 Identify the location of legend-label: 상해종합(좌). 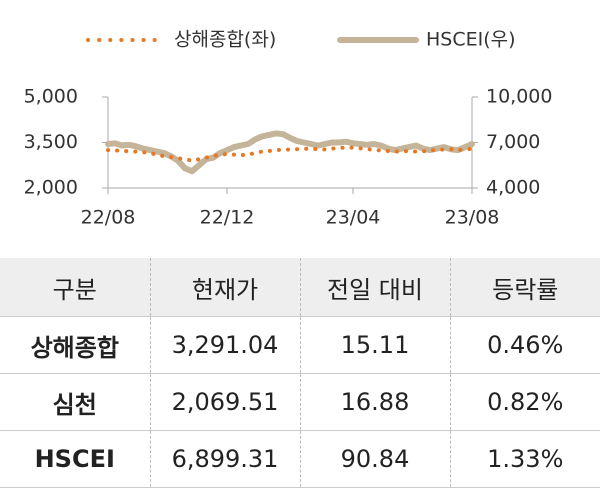
(225, 40).